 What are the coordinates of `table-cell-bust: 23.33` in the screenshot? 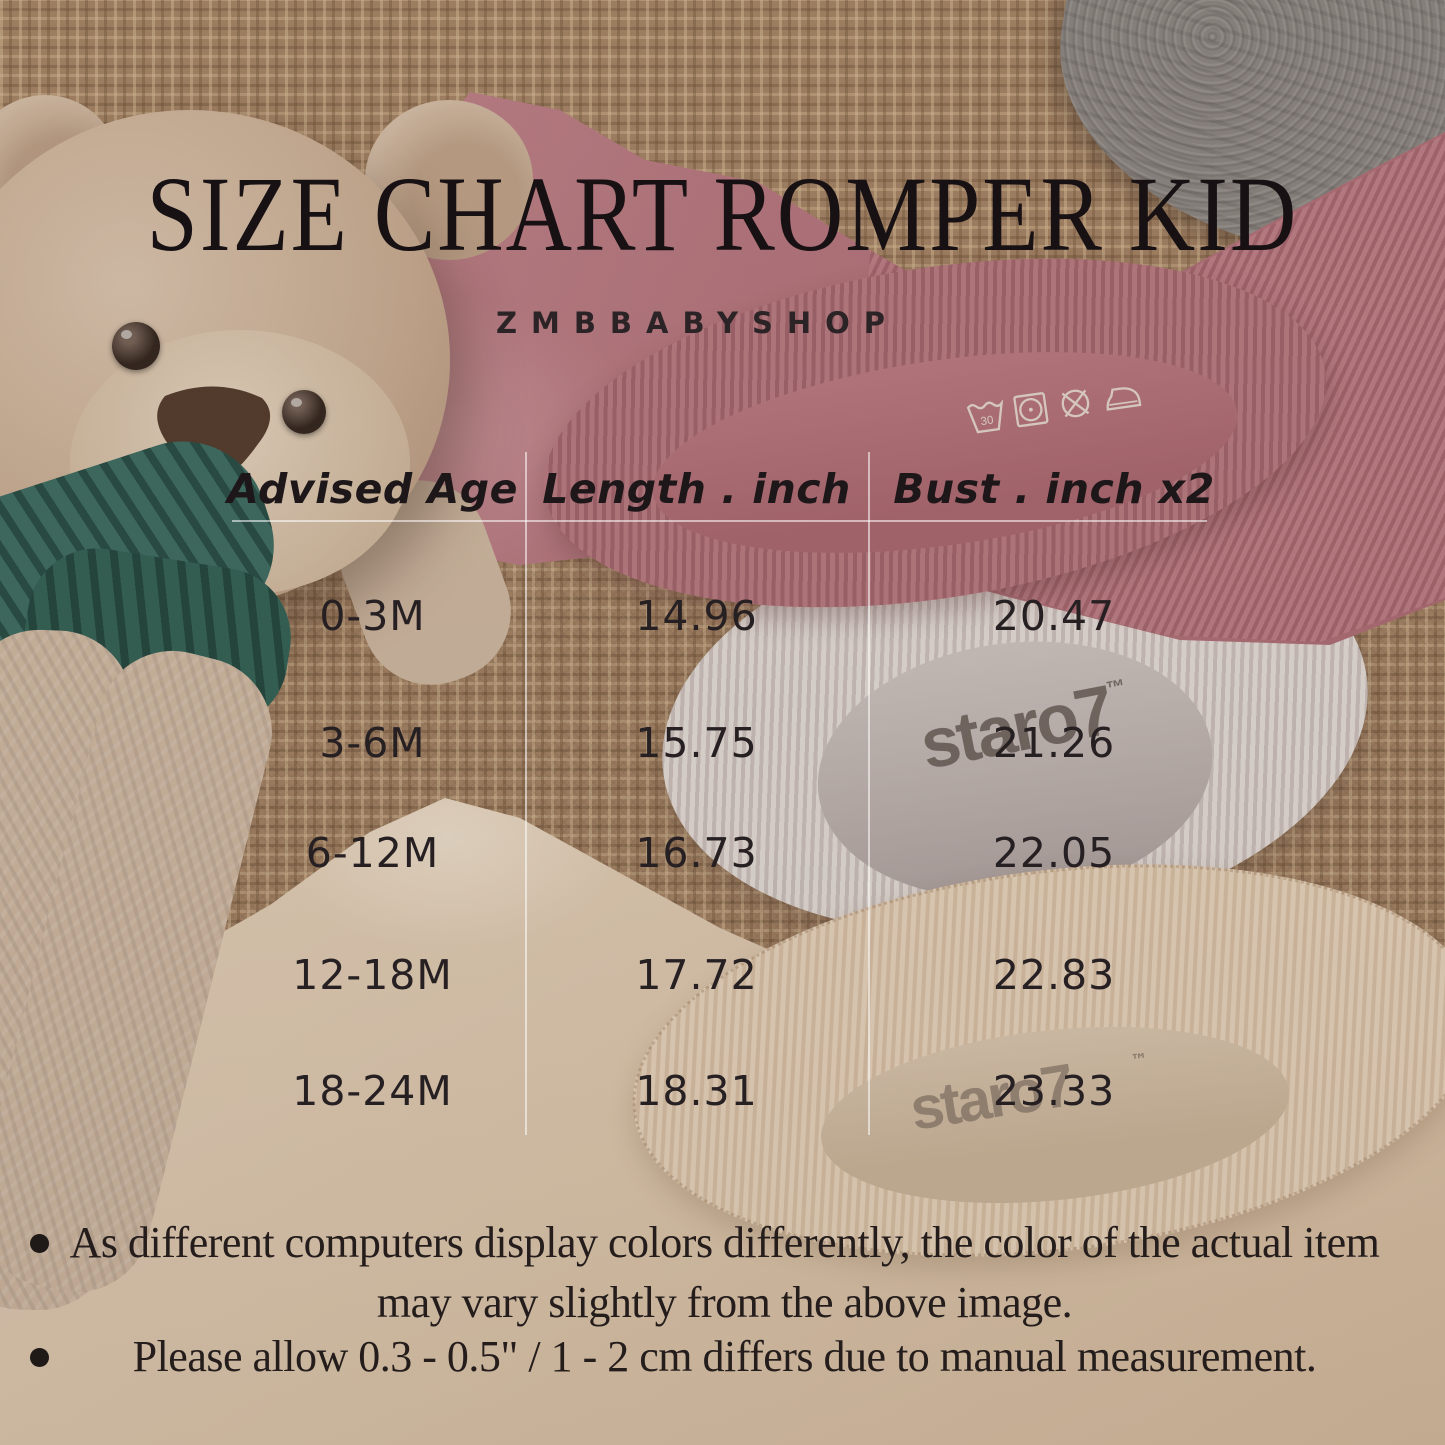 It's located at (1054, 1091).